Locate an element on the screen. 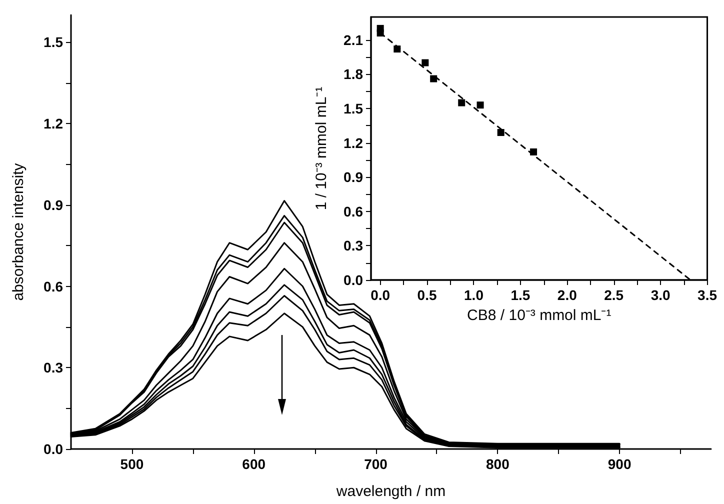 The width and height of the screenshot is (724, 504). x-tick-label: 700 is located at coordinates (376, 464).